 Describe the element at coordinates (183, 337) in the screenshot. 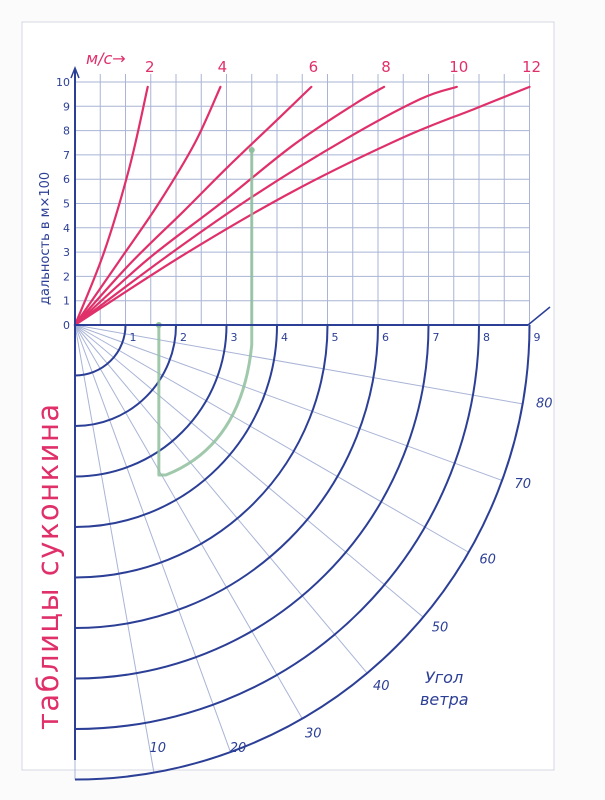

I see `x-tick-label: 2` at that location.